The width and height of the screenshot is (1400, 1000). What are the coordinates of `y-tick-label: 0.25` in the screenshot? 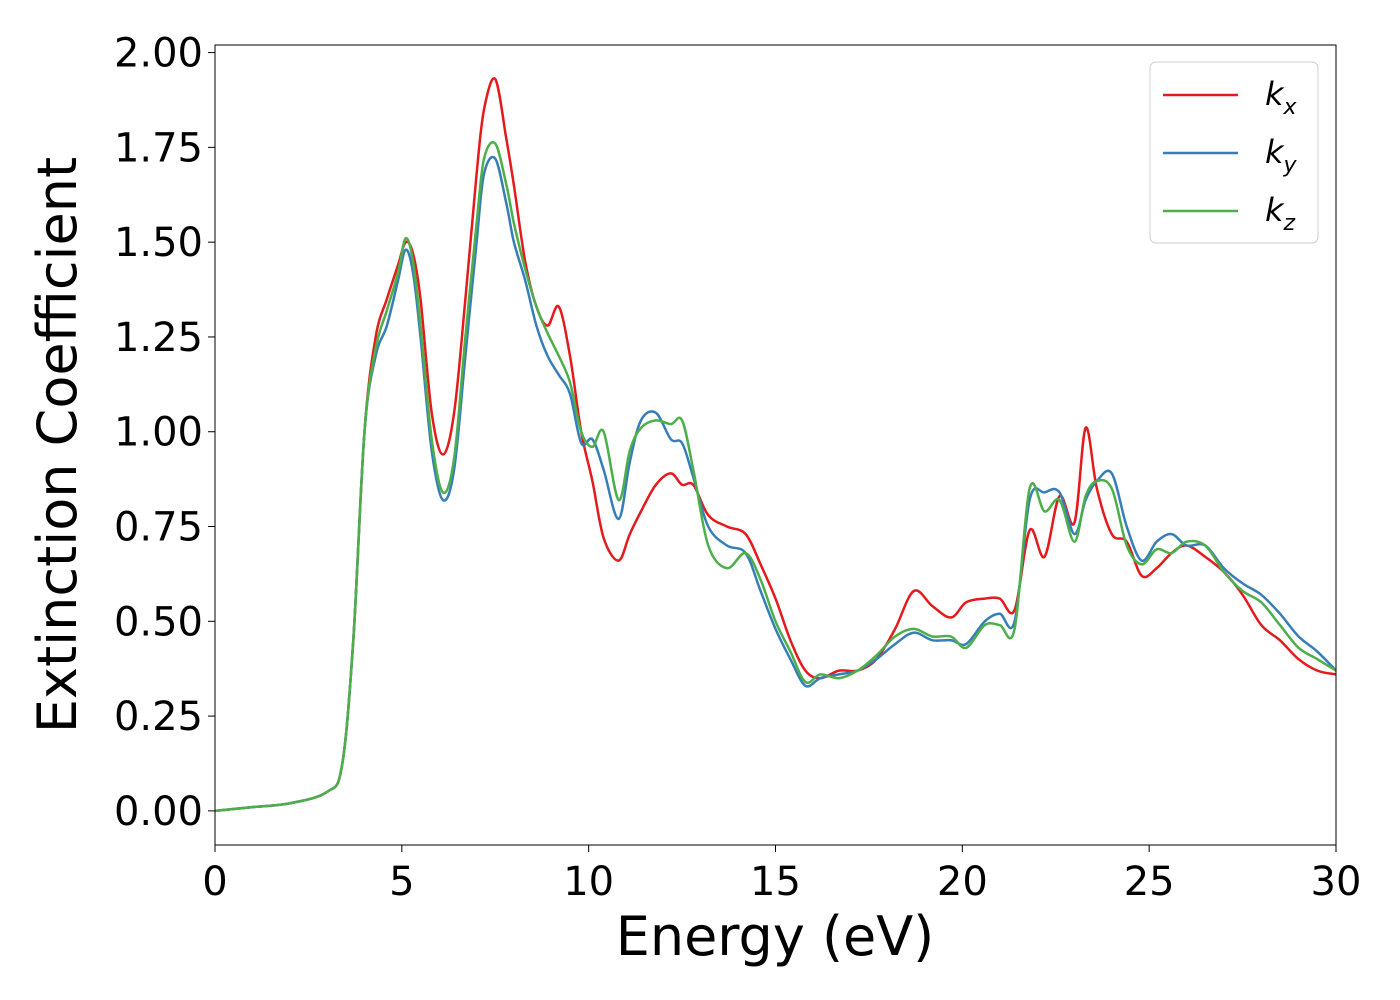 It's located at (158, 717).